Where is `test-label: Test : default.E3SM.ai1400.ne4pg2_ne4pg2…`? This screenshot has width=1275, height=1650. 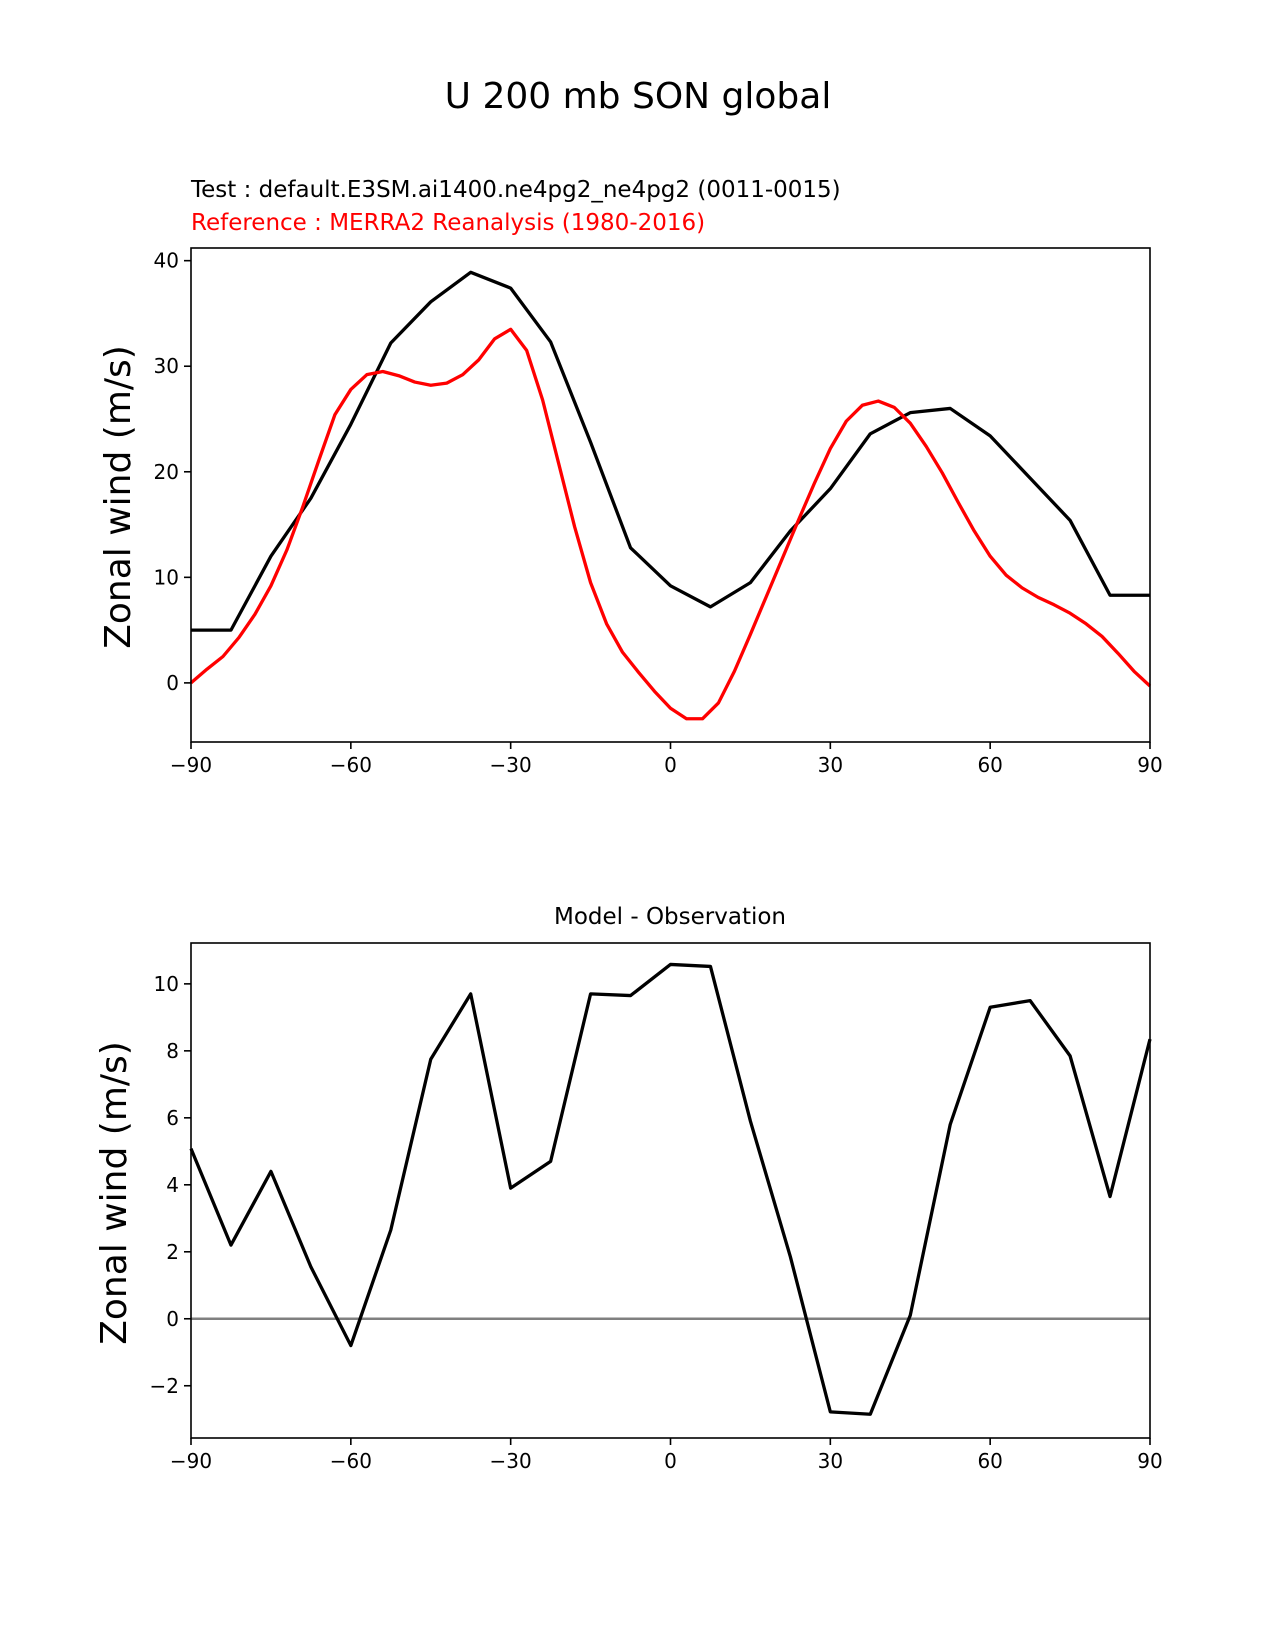 test-label: Test : default.E3SM.ai1400.ne4pg2_ne4pg2… is located at coordinates (515, 190).